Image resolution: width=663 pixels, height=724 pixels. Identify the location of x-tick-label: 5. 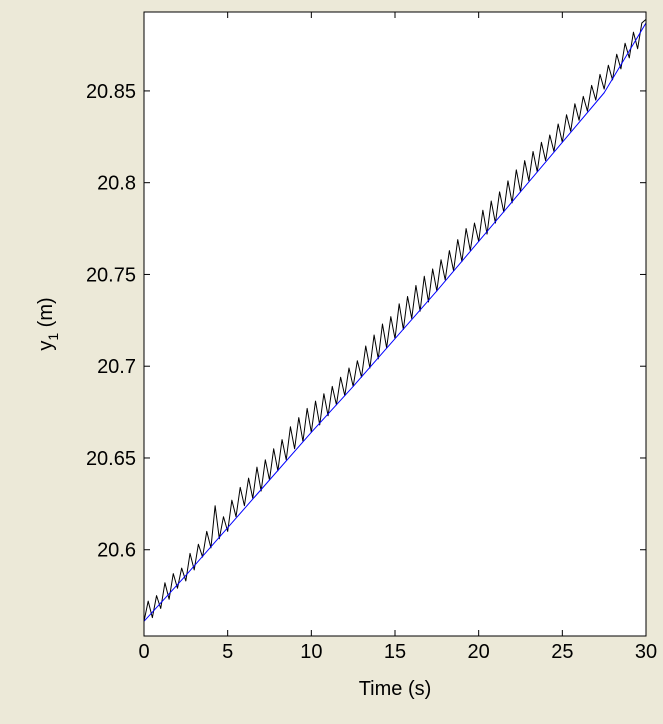
(227, 652).